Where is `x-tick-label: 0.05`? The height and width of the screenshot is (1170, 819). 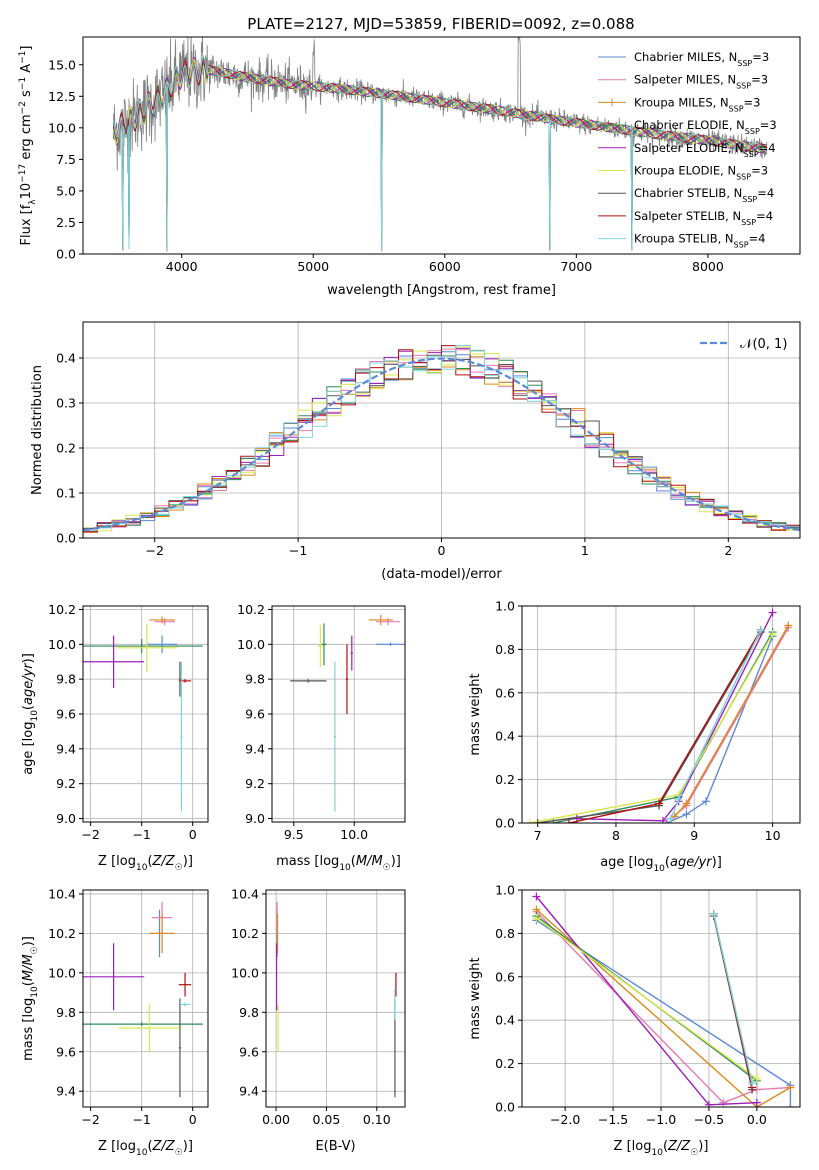 x-tick-label: 0.05 is located at coordinates (327, 1119).